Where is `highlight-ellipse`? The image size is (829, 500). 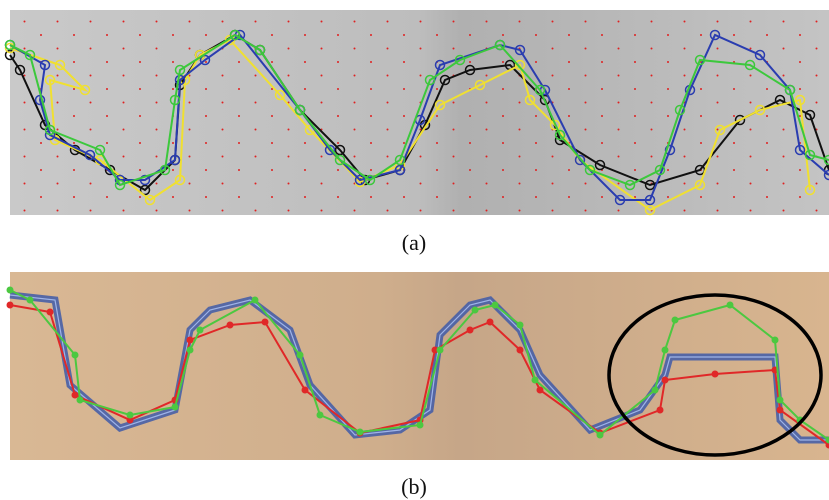 highlight-ellipse is located at coordinates (715, 375).